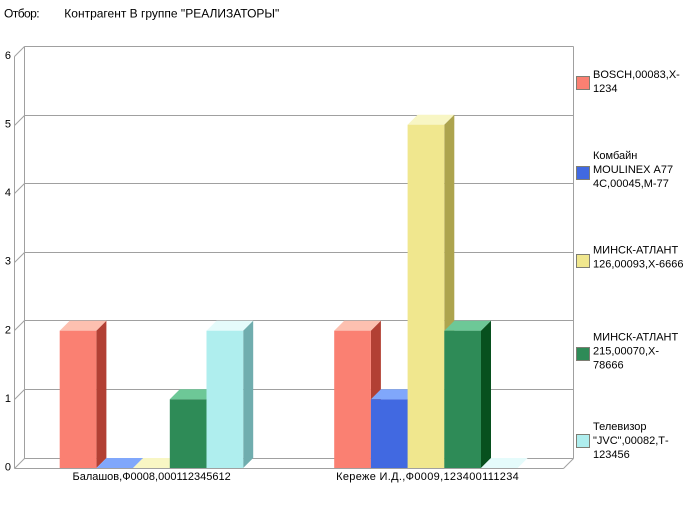  What do you see at coordinates (8, 125) in the screenshot?
I see `svg-text: 5` at bounding box center [8, 125].